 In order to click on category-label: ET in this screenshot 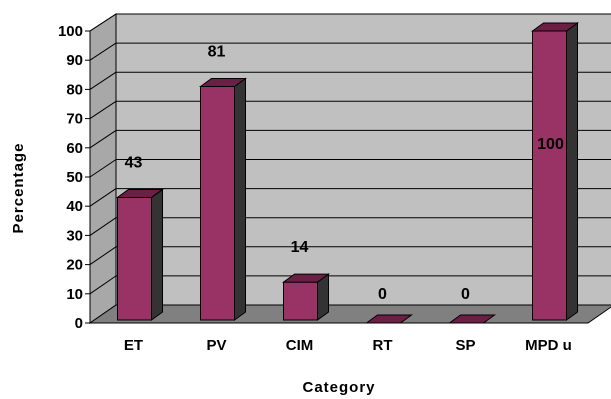, I will do `click(133, 345)`.